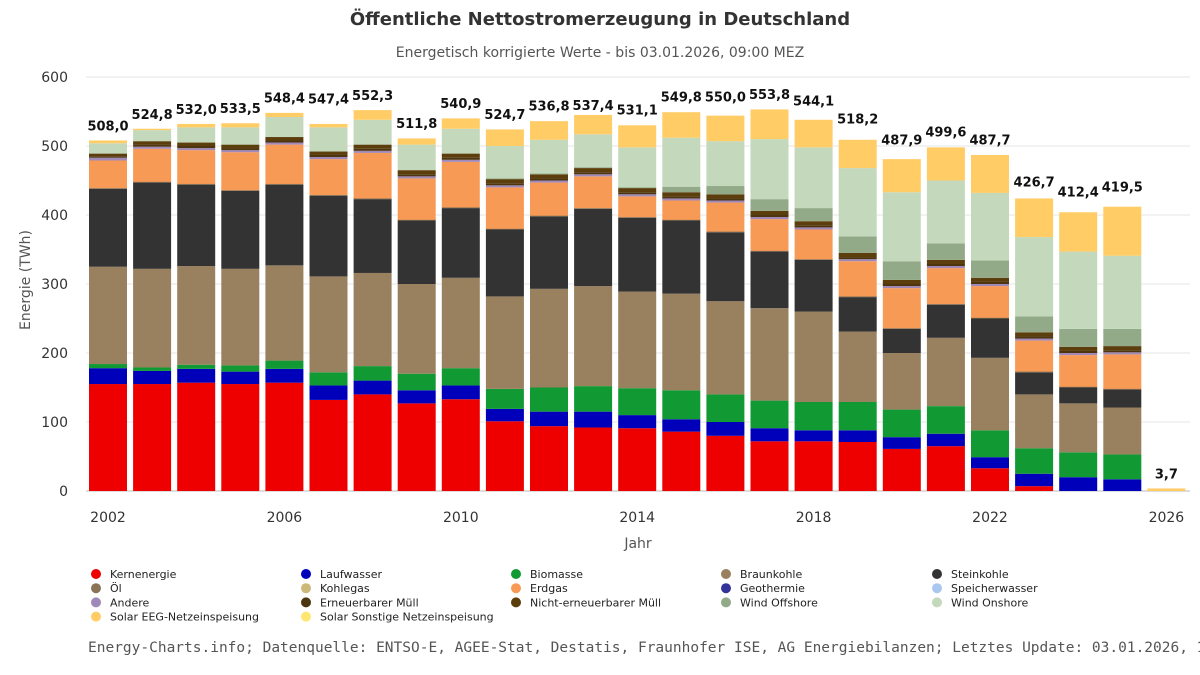 This screenshot has height=675, width=1200. Describe the element at coordinates (397, 617) in the screenshot. I see `legend-item: Solar Sonstige Netzeinspeisung` at that location.